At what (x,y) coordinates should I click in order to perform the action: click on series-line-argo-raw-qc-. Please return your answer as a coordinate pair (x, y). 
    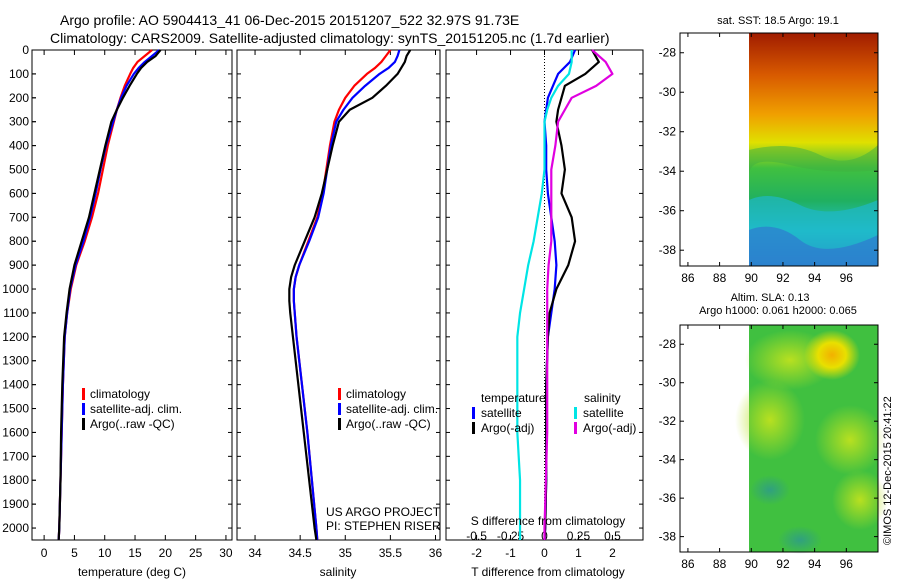
    Looking at the image, I should click on (350, 295).